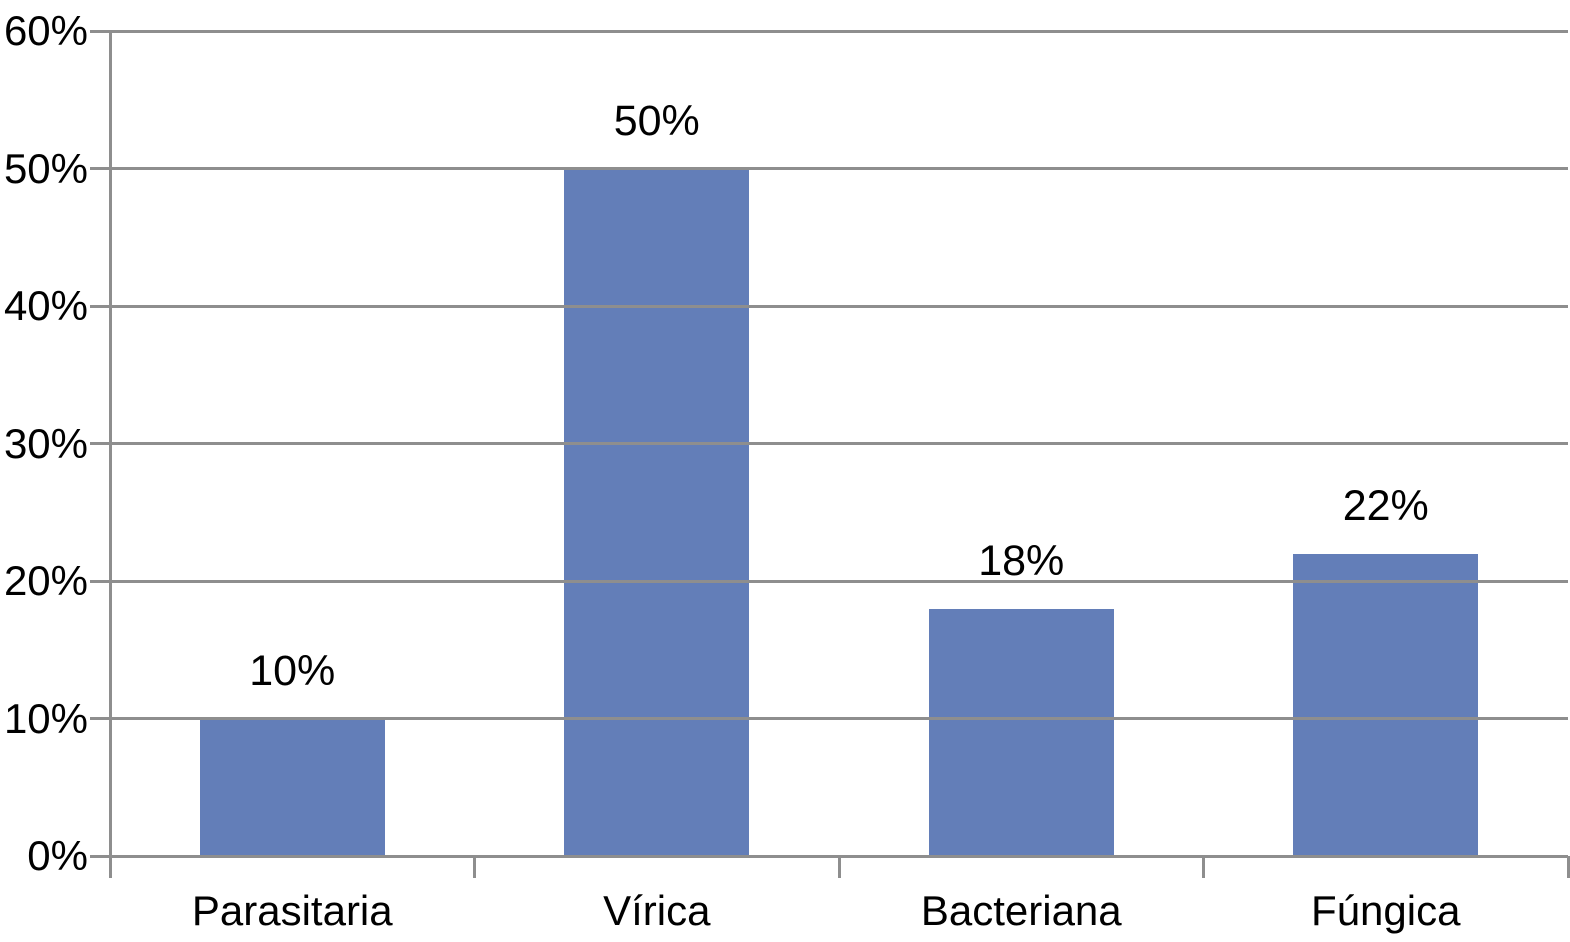  What do you see at coordinates (45, 168) in the screenshot?
I see `y-tick-label: 50%` at bounding box center [45, 168].